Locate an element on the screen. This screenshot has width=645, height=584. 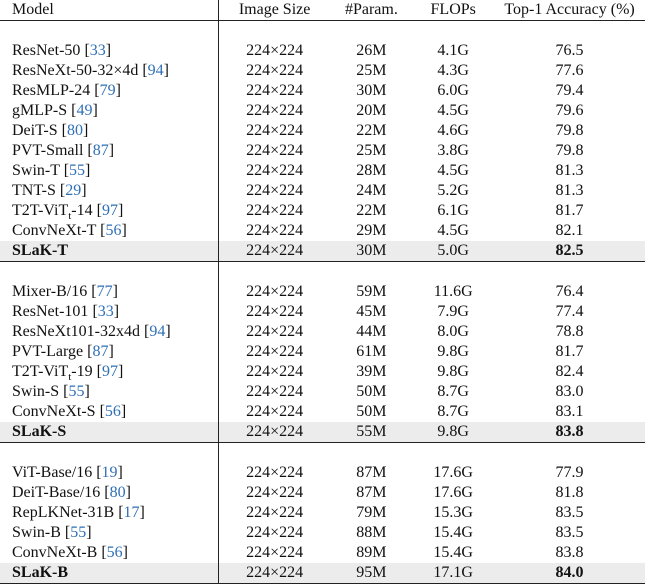
citation-link: 79 is located at coordinates (107, 90).